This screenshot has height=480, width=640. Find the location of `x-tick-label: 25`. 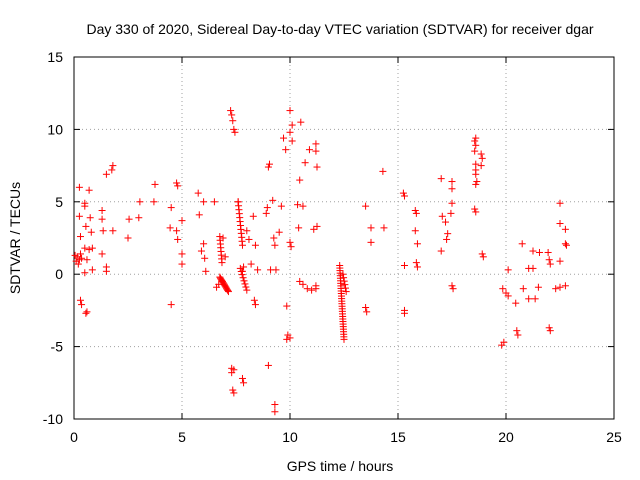

x-tick-label: 25 is located at coordinates (614, 437).